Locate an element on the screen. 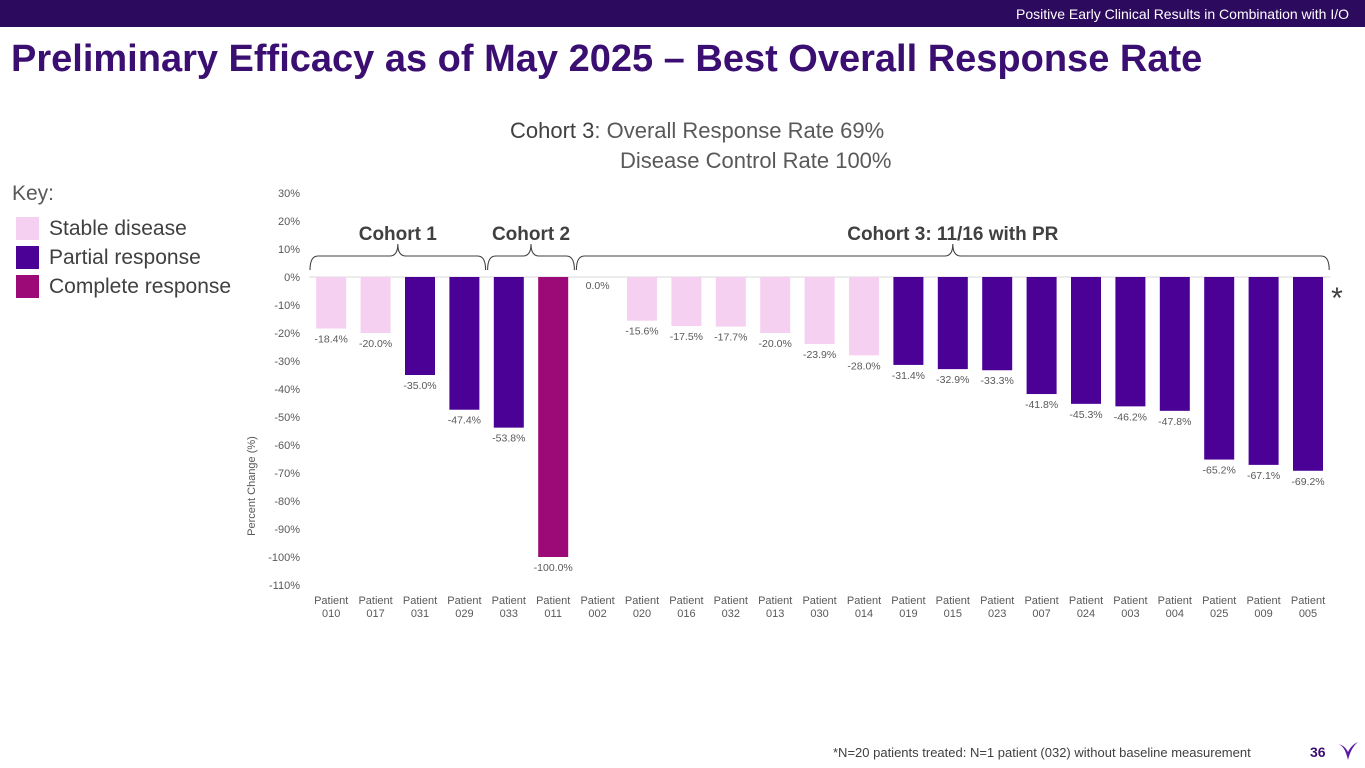  y-tick-label: 30% is located at coordinates (289, 194).